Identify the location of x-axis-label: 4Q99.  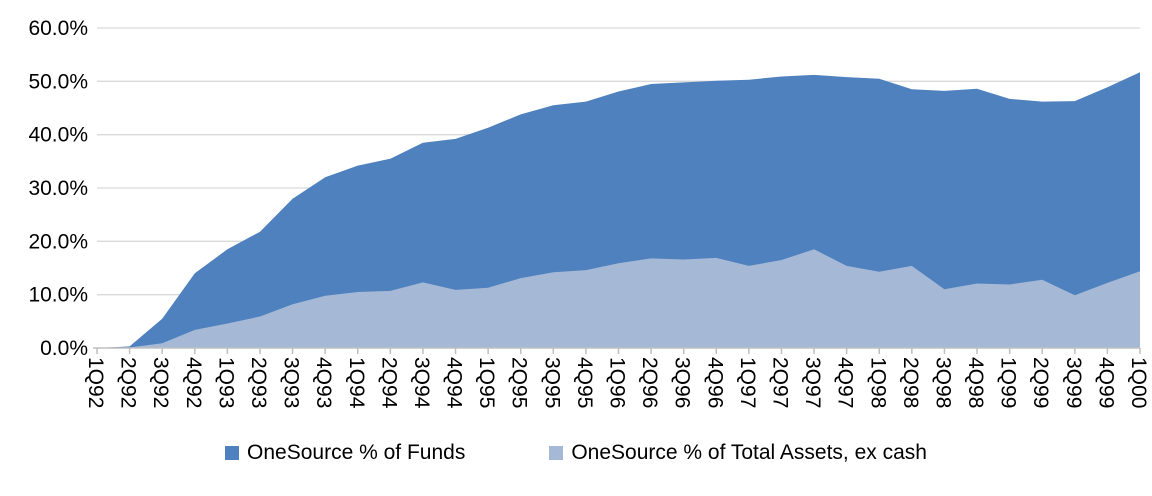
(1105, 382).